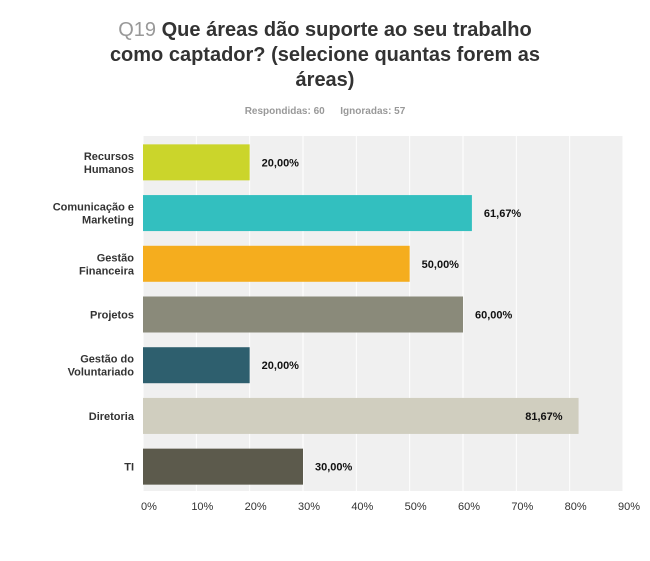  Describe the element at coordinates (576, 507) in the screenshot. I see `x-tick-label: 80%` at that location.